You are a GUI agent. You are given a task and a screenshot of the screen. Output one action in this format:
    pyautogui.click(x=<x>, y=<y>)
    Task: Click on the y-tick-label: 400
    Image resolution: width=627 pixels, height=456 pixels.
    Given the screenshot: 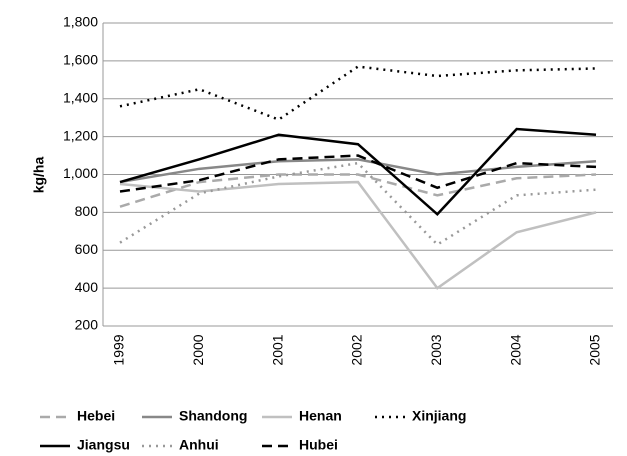 What is the action you would take?
    pyautogui.click(x=87, y=287)
    